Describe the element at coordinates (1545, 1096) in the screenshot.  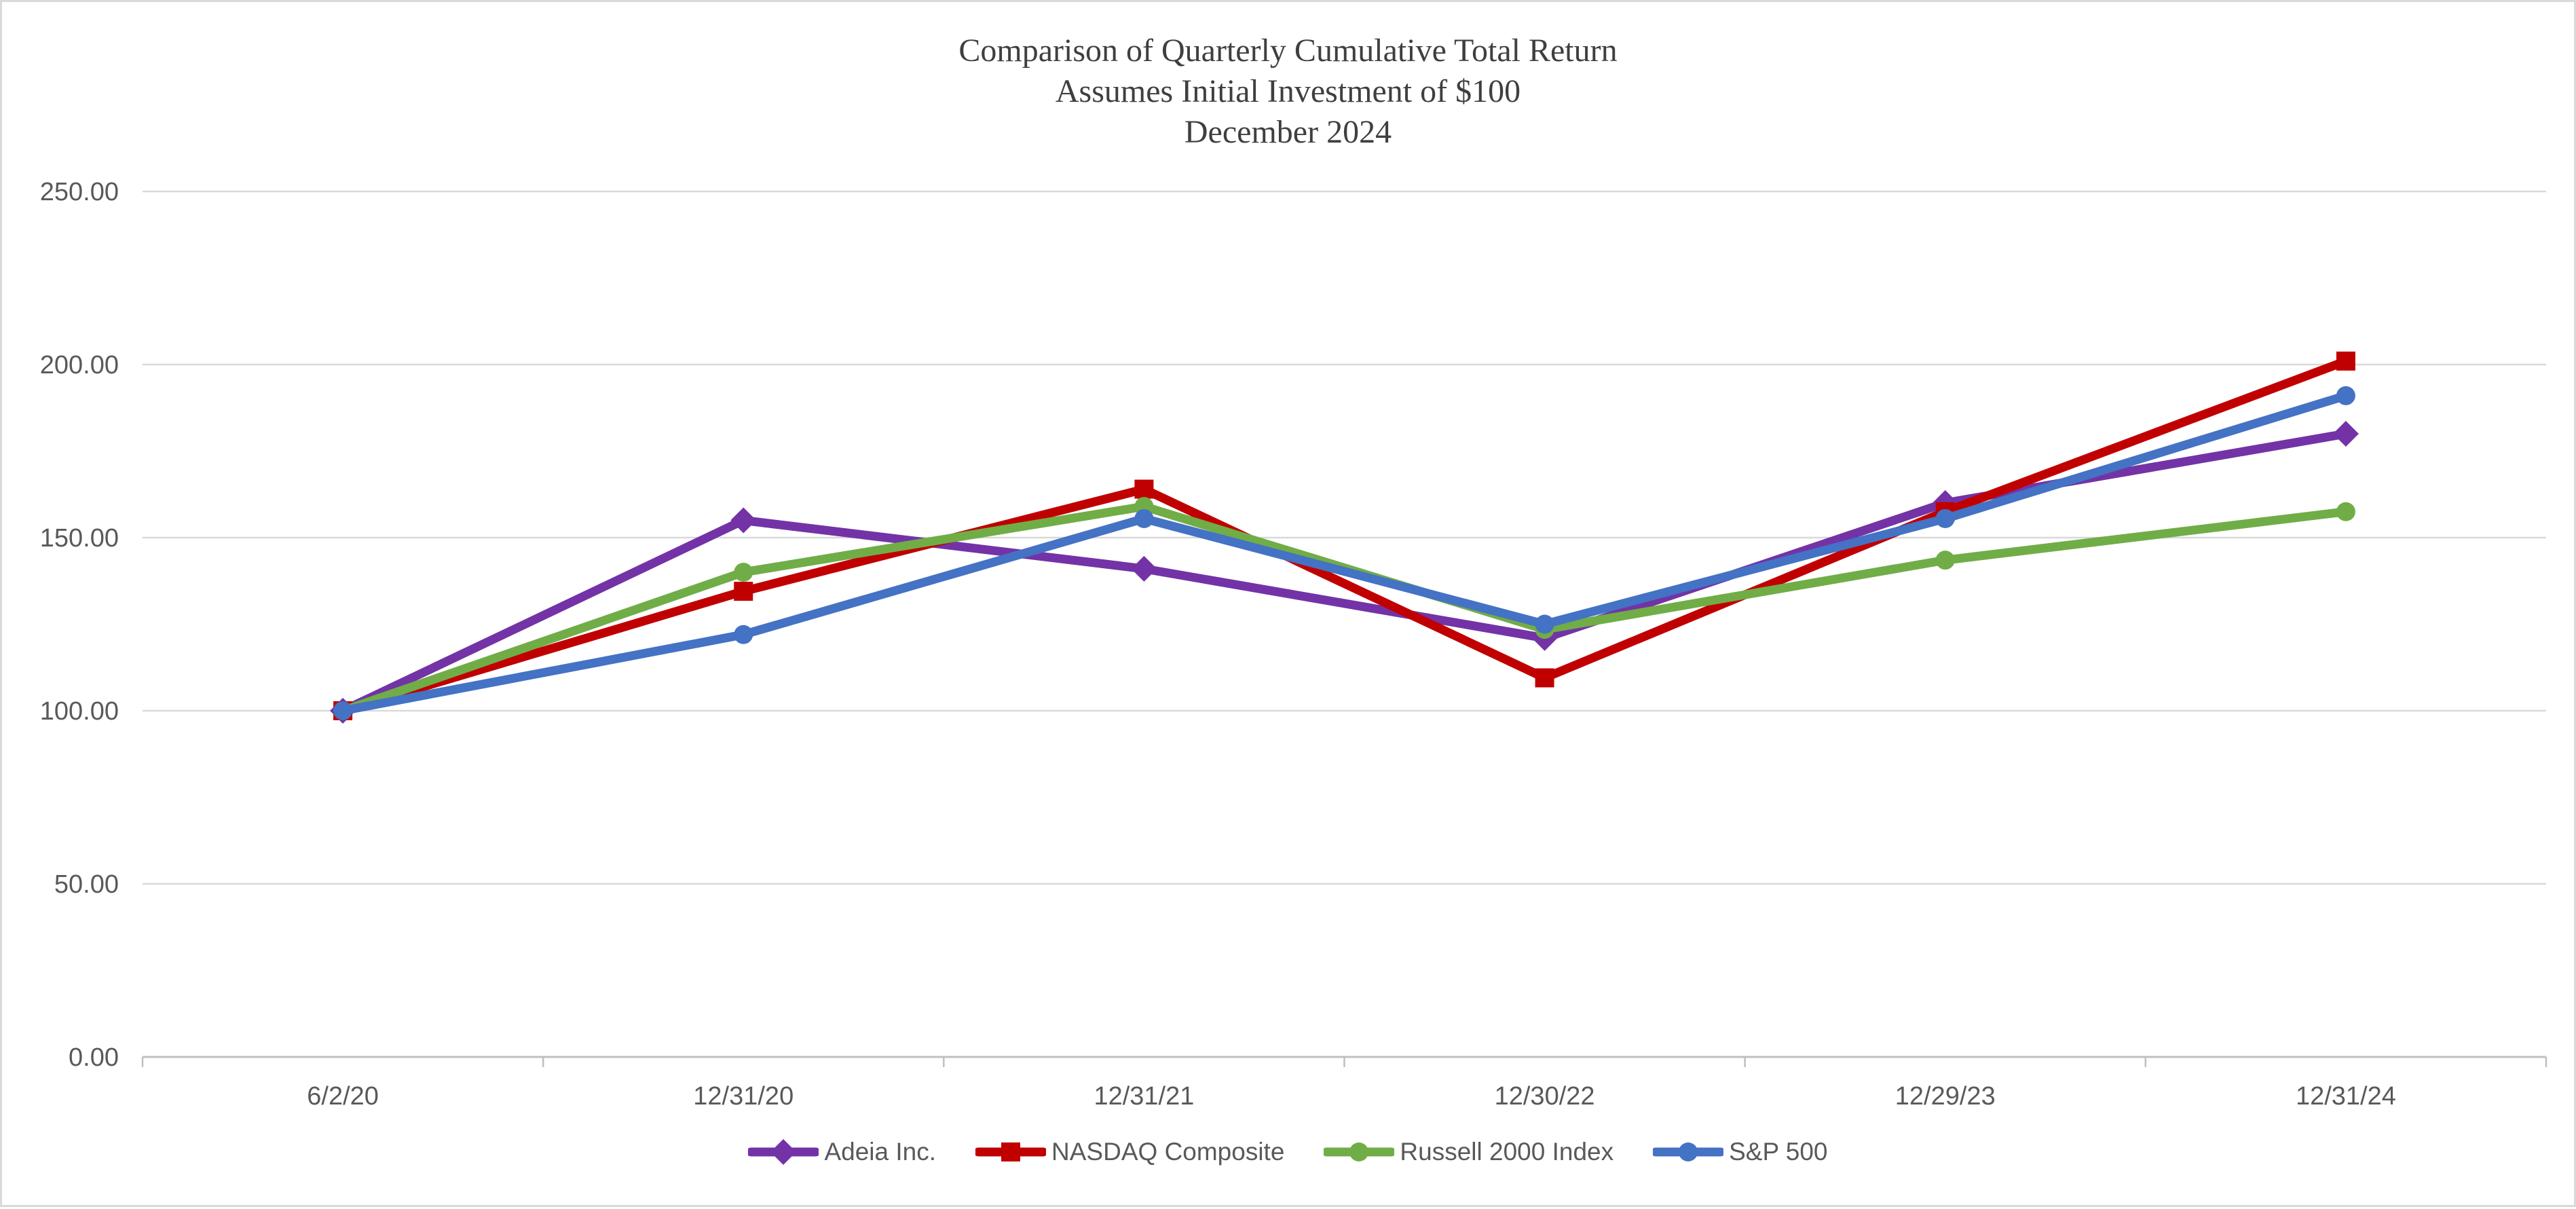
I see `x-tick-label: 12/30/22` at that location.